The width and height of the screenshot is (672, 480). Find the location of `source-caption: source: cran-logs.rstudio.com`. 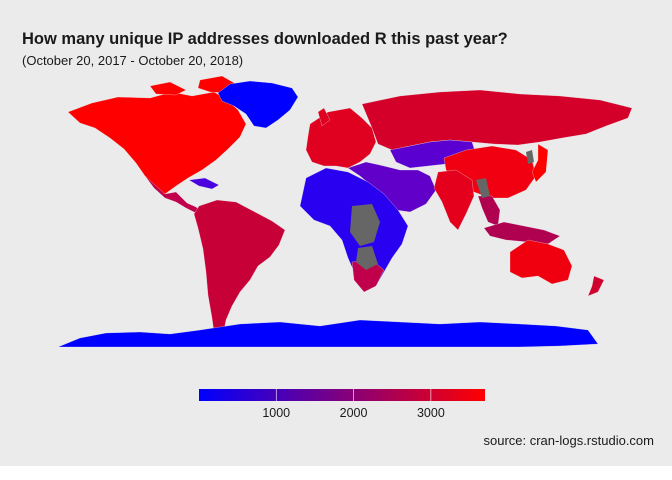

source-caption: source: cran-logs.rstudio.com is located at coordinates (568, 440).